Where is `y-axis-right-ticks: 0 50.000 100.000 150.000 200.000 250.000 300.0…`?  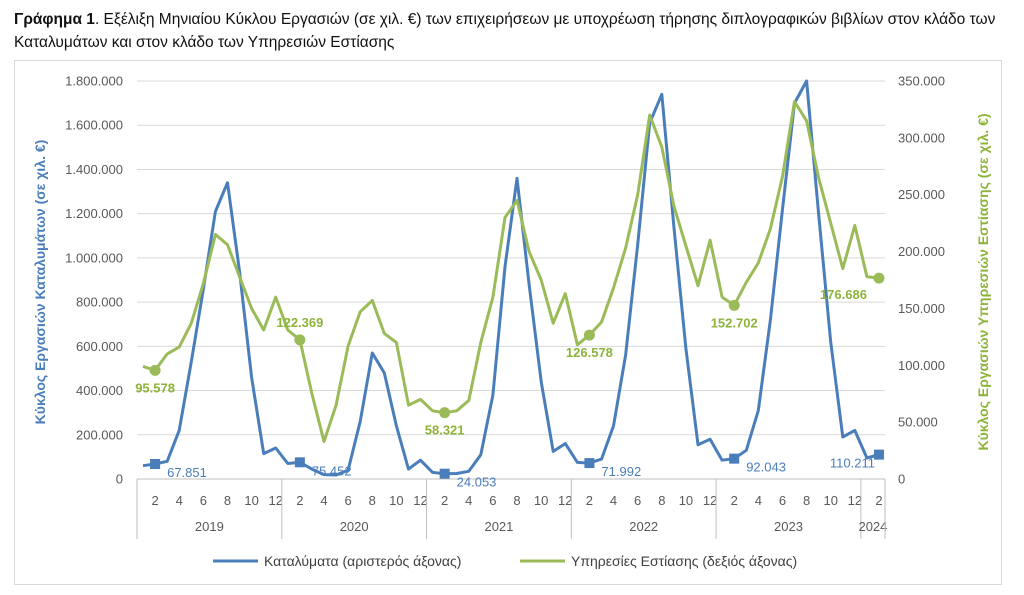 y-axis-right-ticks: 0 50.000 100.000 150.000 200.000 250.000 300.0… is located at coordinates (921, 280).